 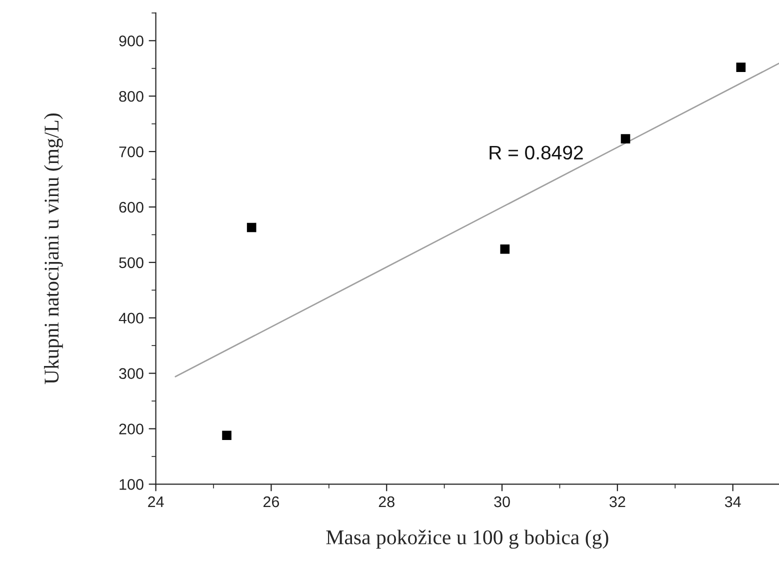 What do you see at coordinates (467, 539) in the screenshot?
I see `x-axis-title: Masa pokožice u 100 g bobica (g)` at bounding box center [467, 539].